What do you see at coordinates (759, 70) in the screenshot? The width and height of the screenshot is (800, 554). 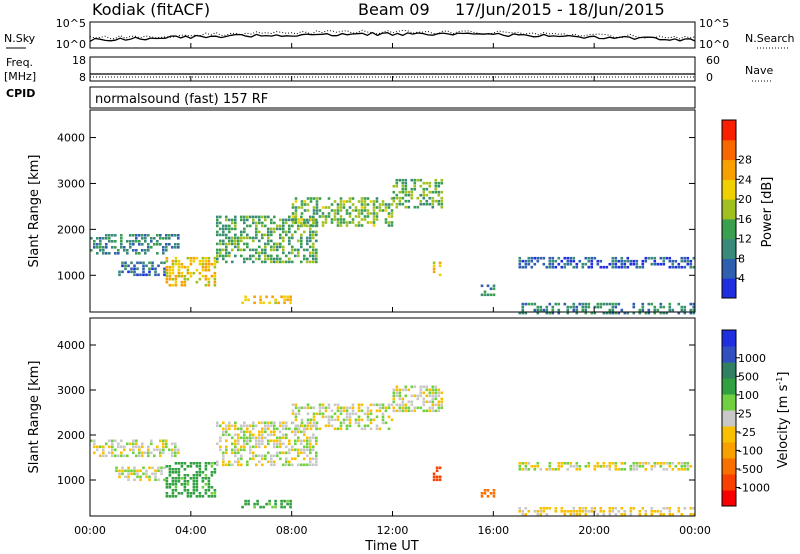 I see `nave-label: Nave` at bounding box center [759, 70].